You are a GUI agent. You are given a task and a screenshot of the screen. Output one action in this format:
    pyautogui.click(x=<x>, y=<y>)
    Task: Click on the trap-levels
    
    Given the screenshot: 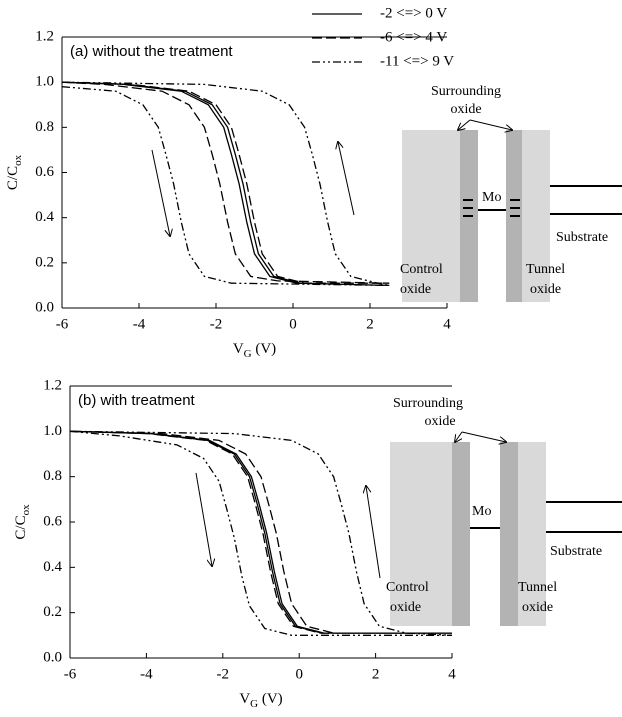 What is the action you would take?
    pyautogui.click(x=491, y=208)
    